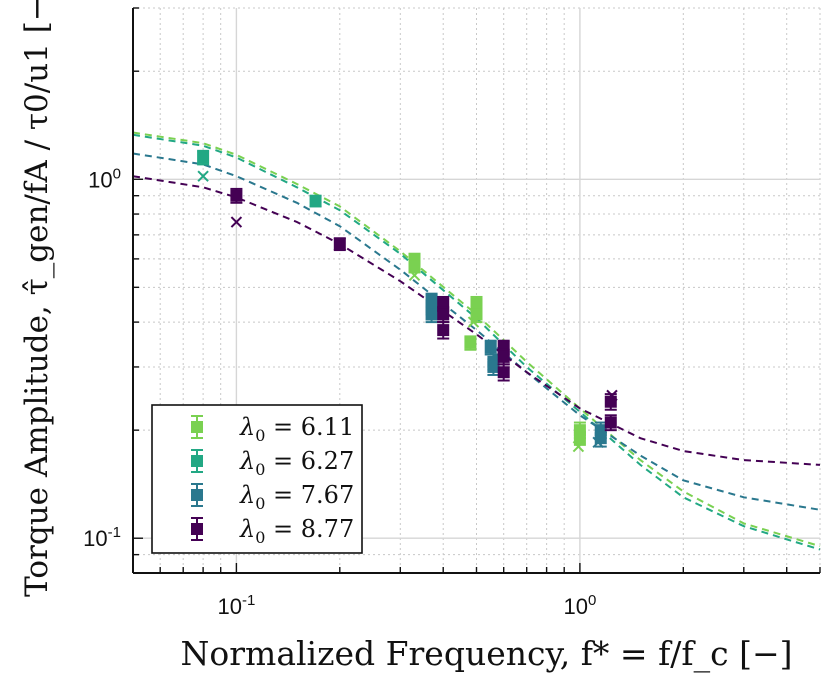 This screenshot has height=679, width=830. What do you see at coordinates (296, 429) in the screenshot?
I see `legend-label: λ0 = 6.11` at bounding box center [296, 429].